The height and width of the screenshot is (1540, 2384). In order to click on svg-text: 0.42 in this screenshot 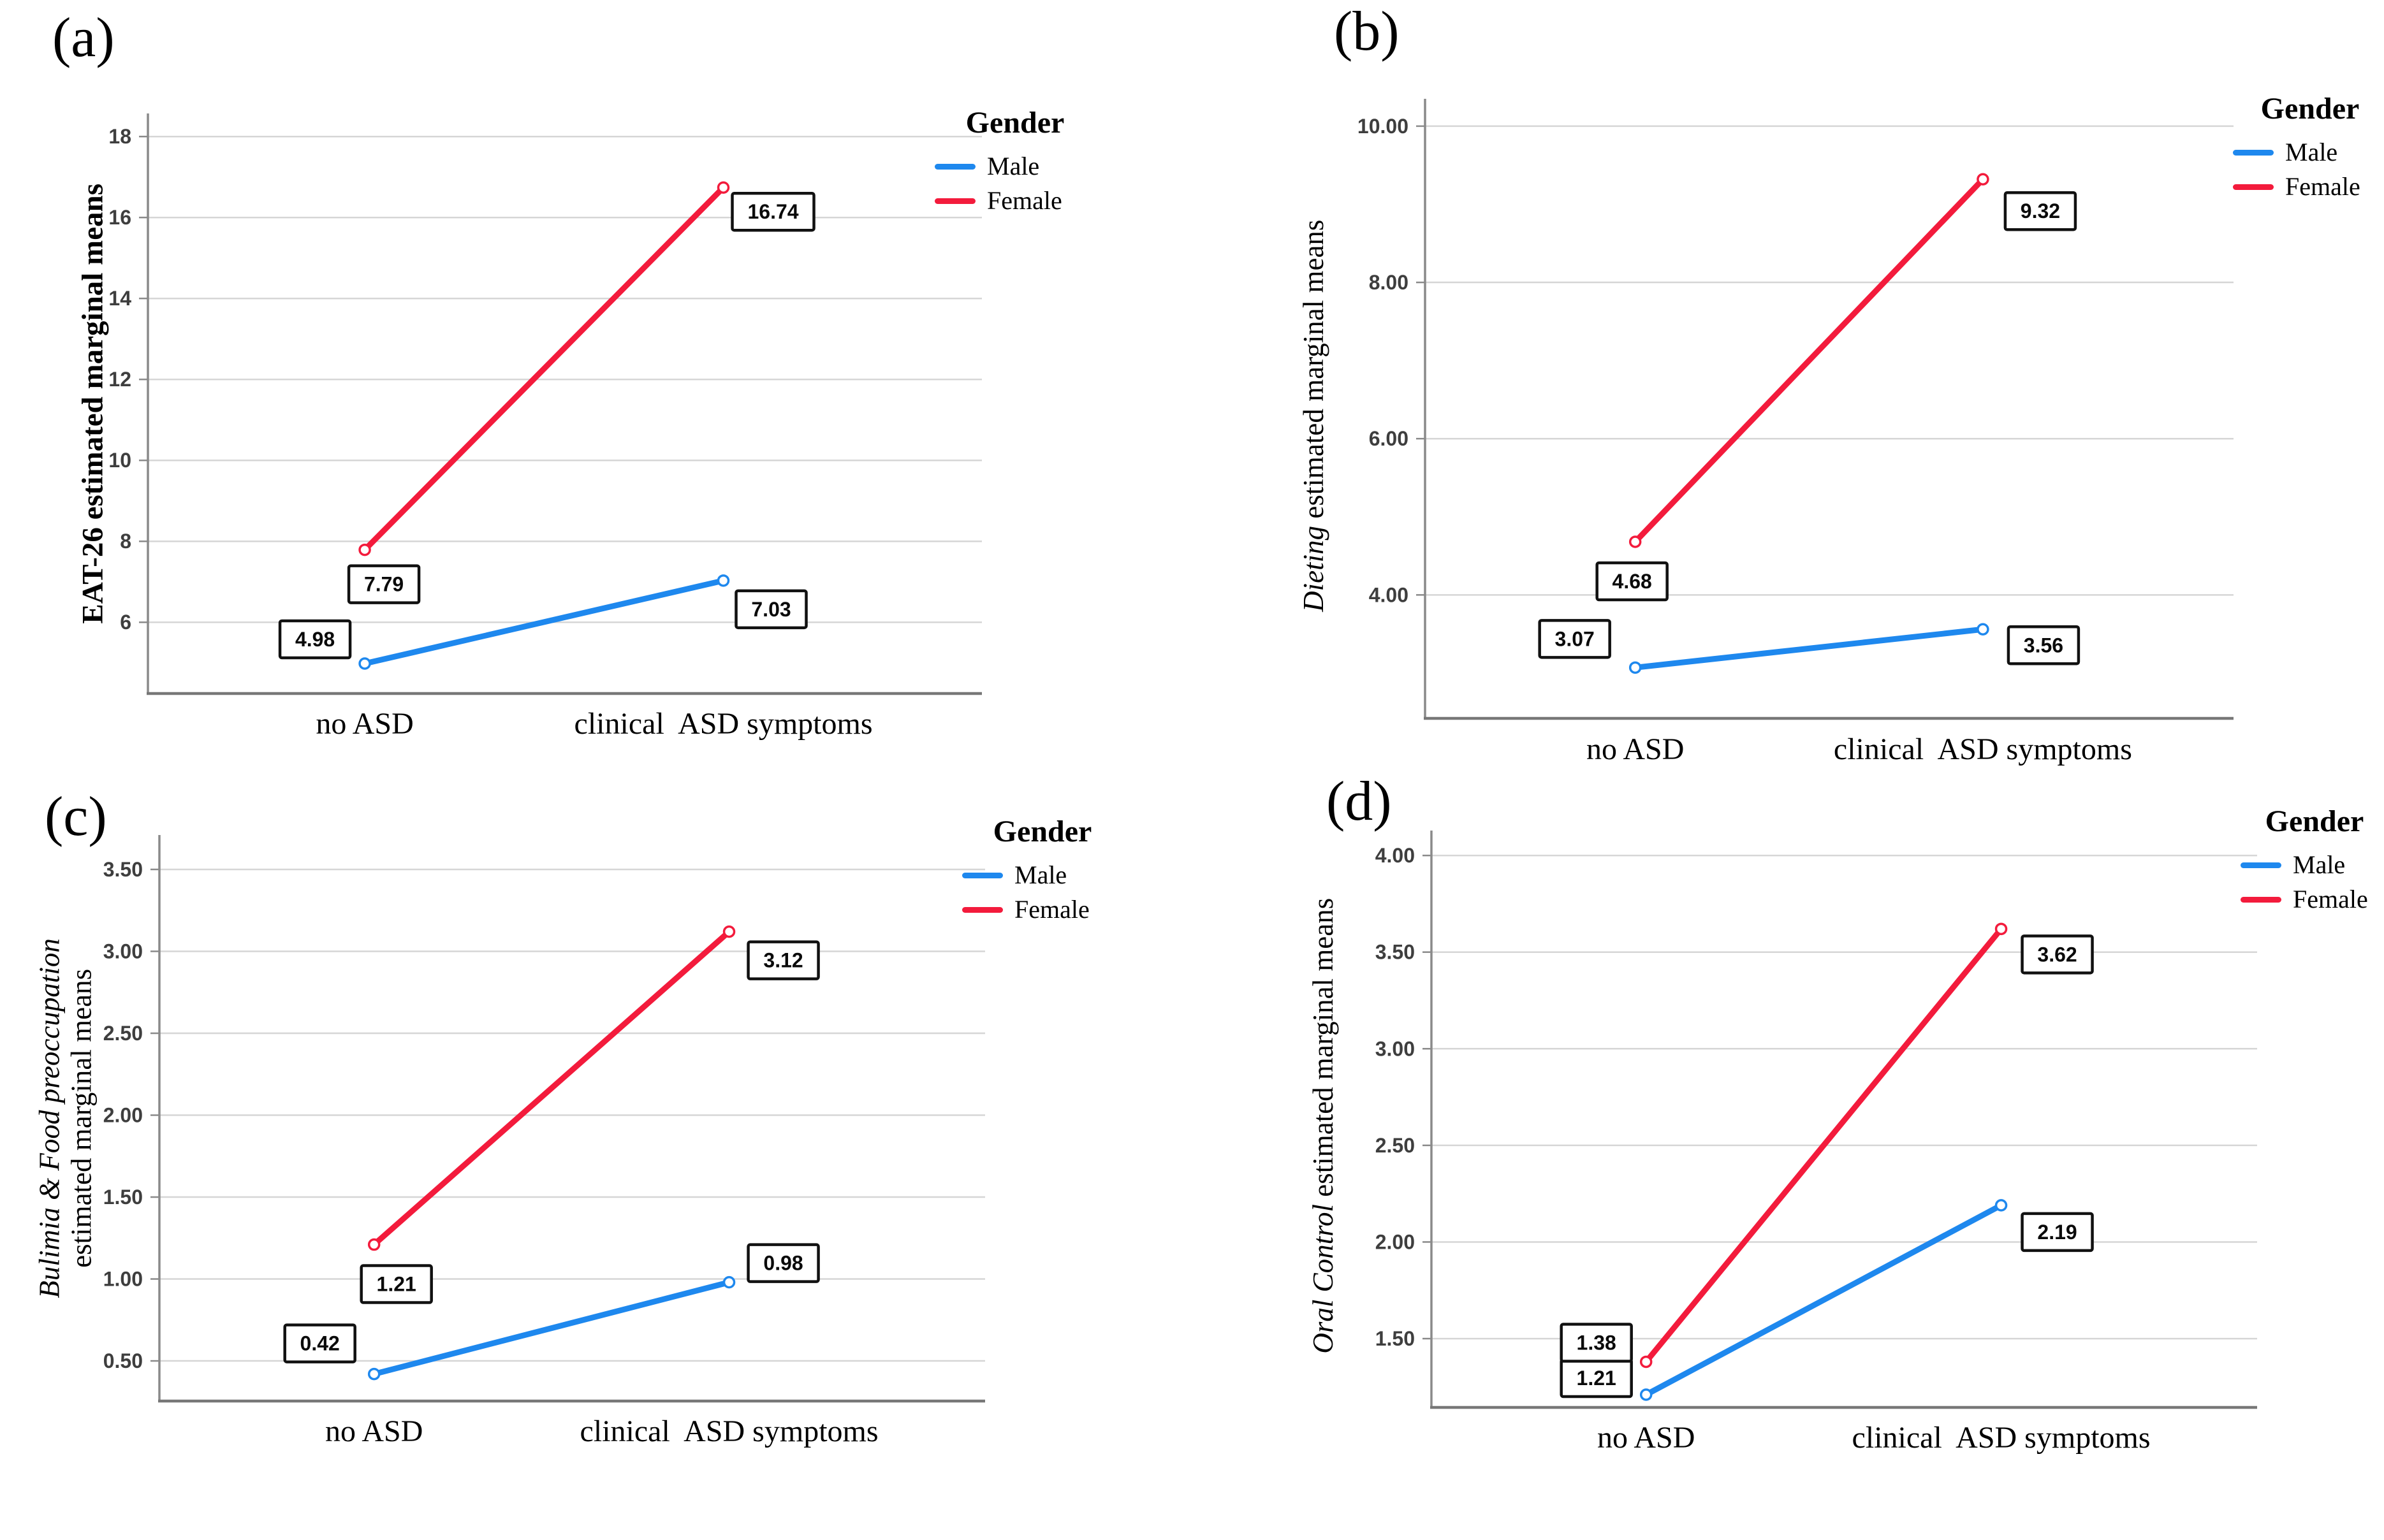, I will do `click(320, 1343)`.